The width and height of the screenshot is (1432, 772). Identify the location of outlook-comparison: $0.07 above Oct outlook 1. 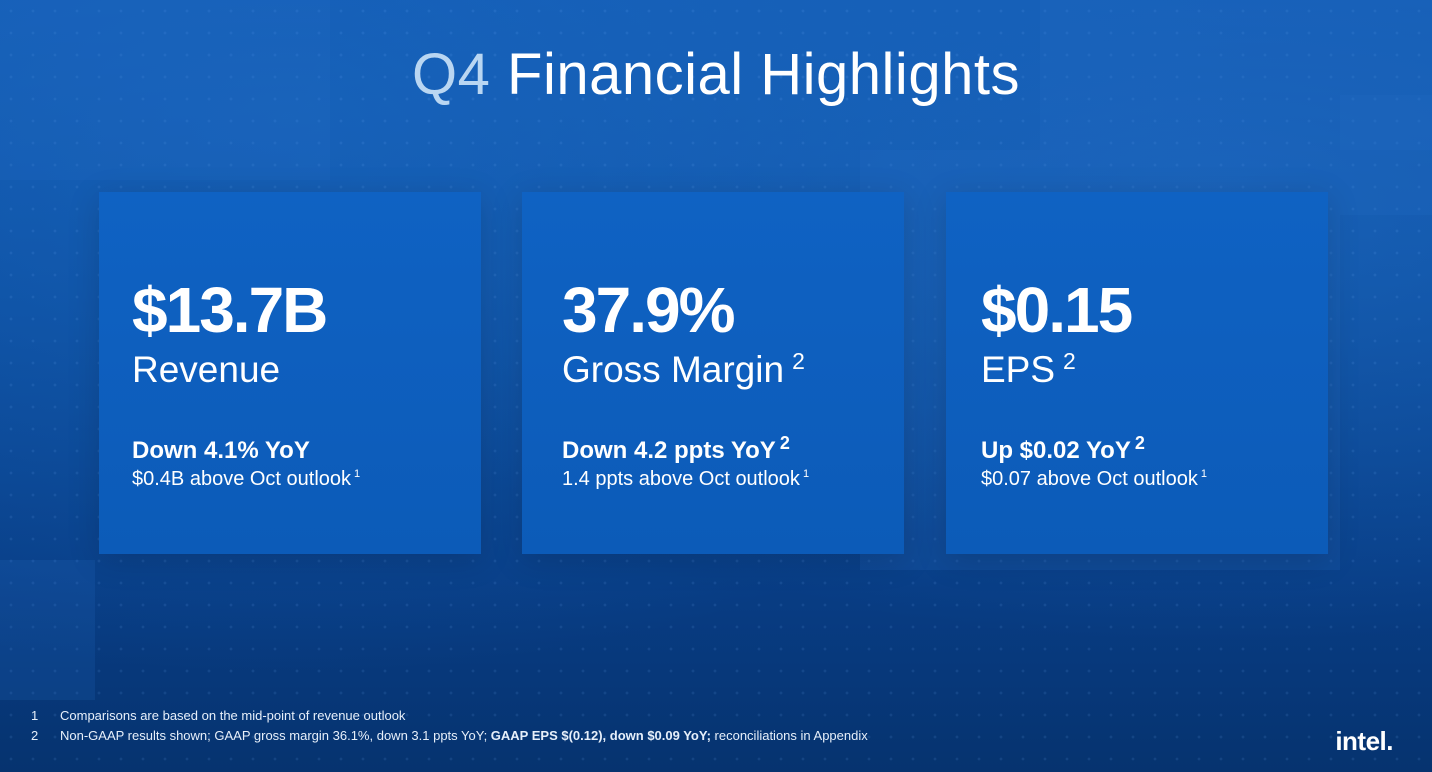
(1094, 479).